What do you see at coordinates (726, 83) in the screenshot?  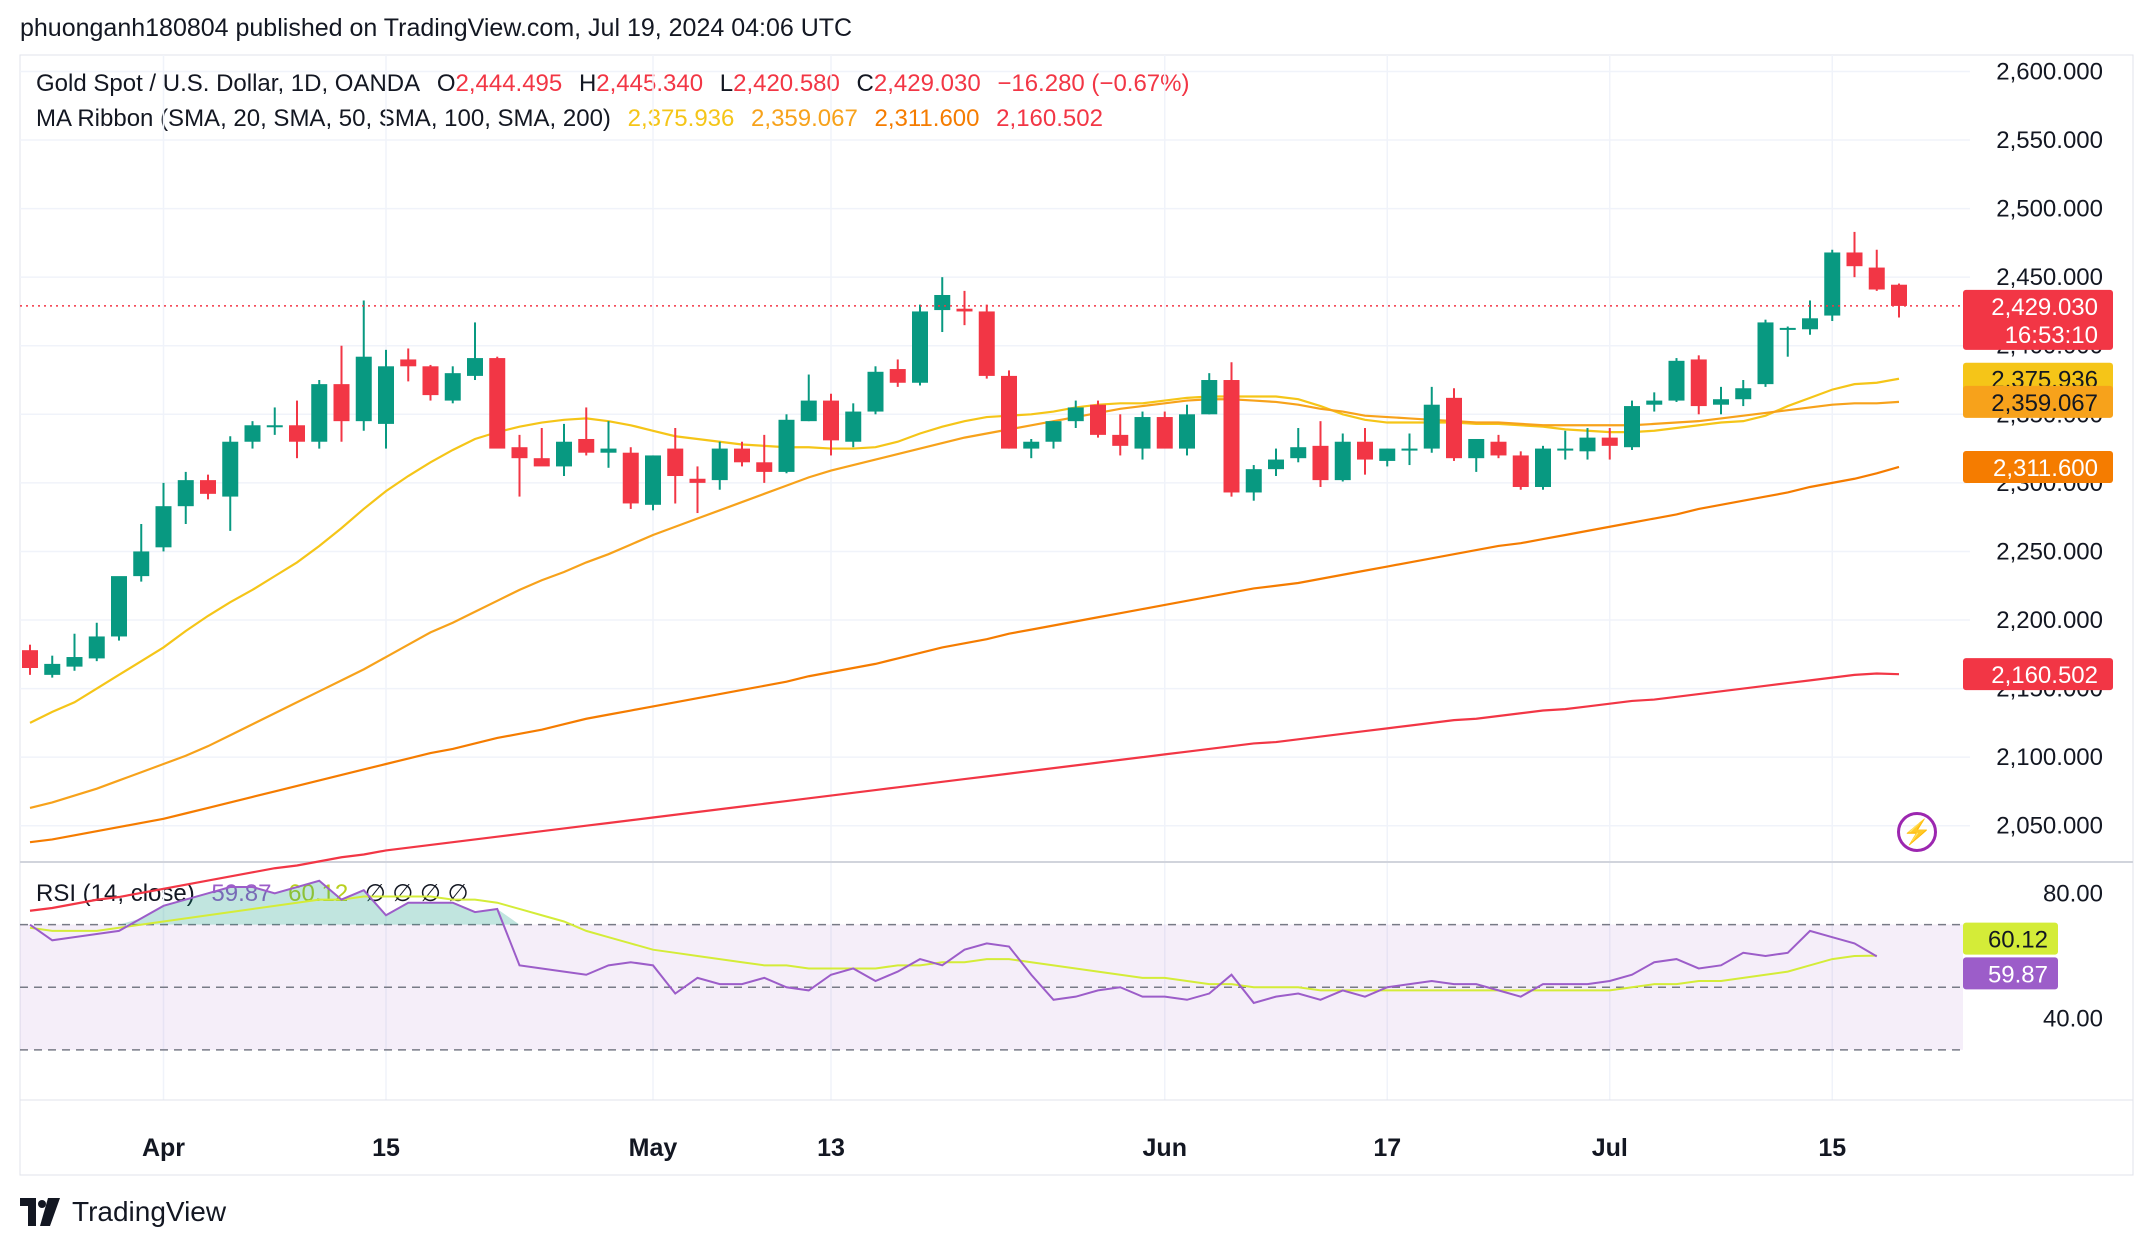 I see `low-label: L` at bounding box center [726, 83].